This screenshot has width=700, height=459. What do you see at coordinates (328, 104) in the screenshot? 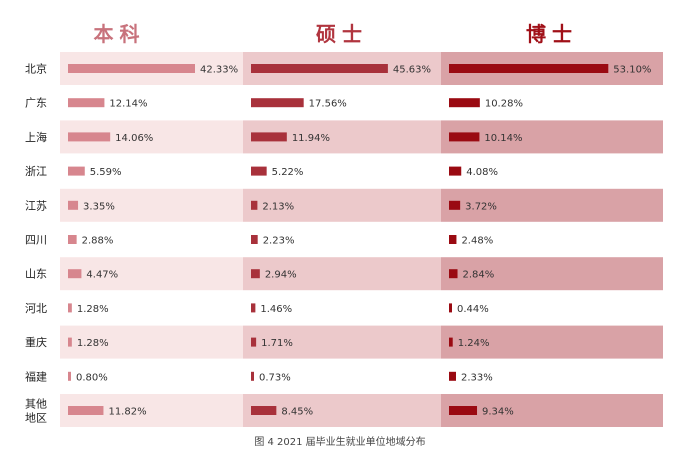
I see `value-label: 17.56%` at bounding box center [328, 104].